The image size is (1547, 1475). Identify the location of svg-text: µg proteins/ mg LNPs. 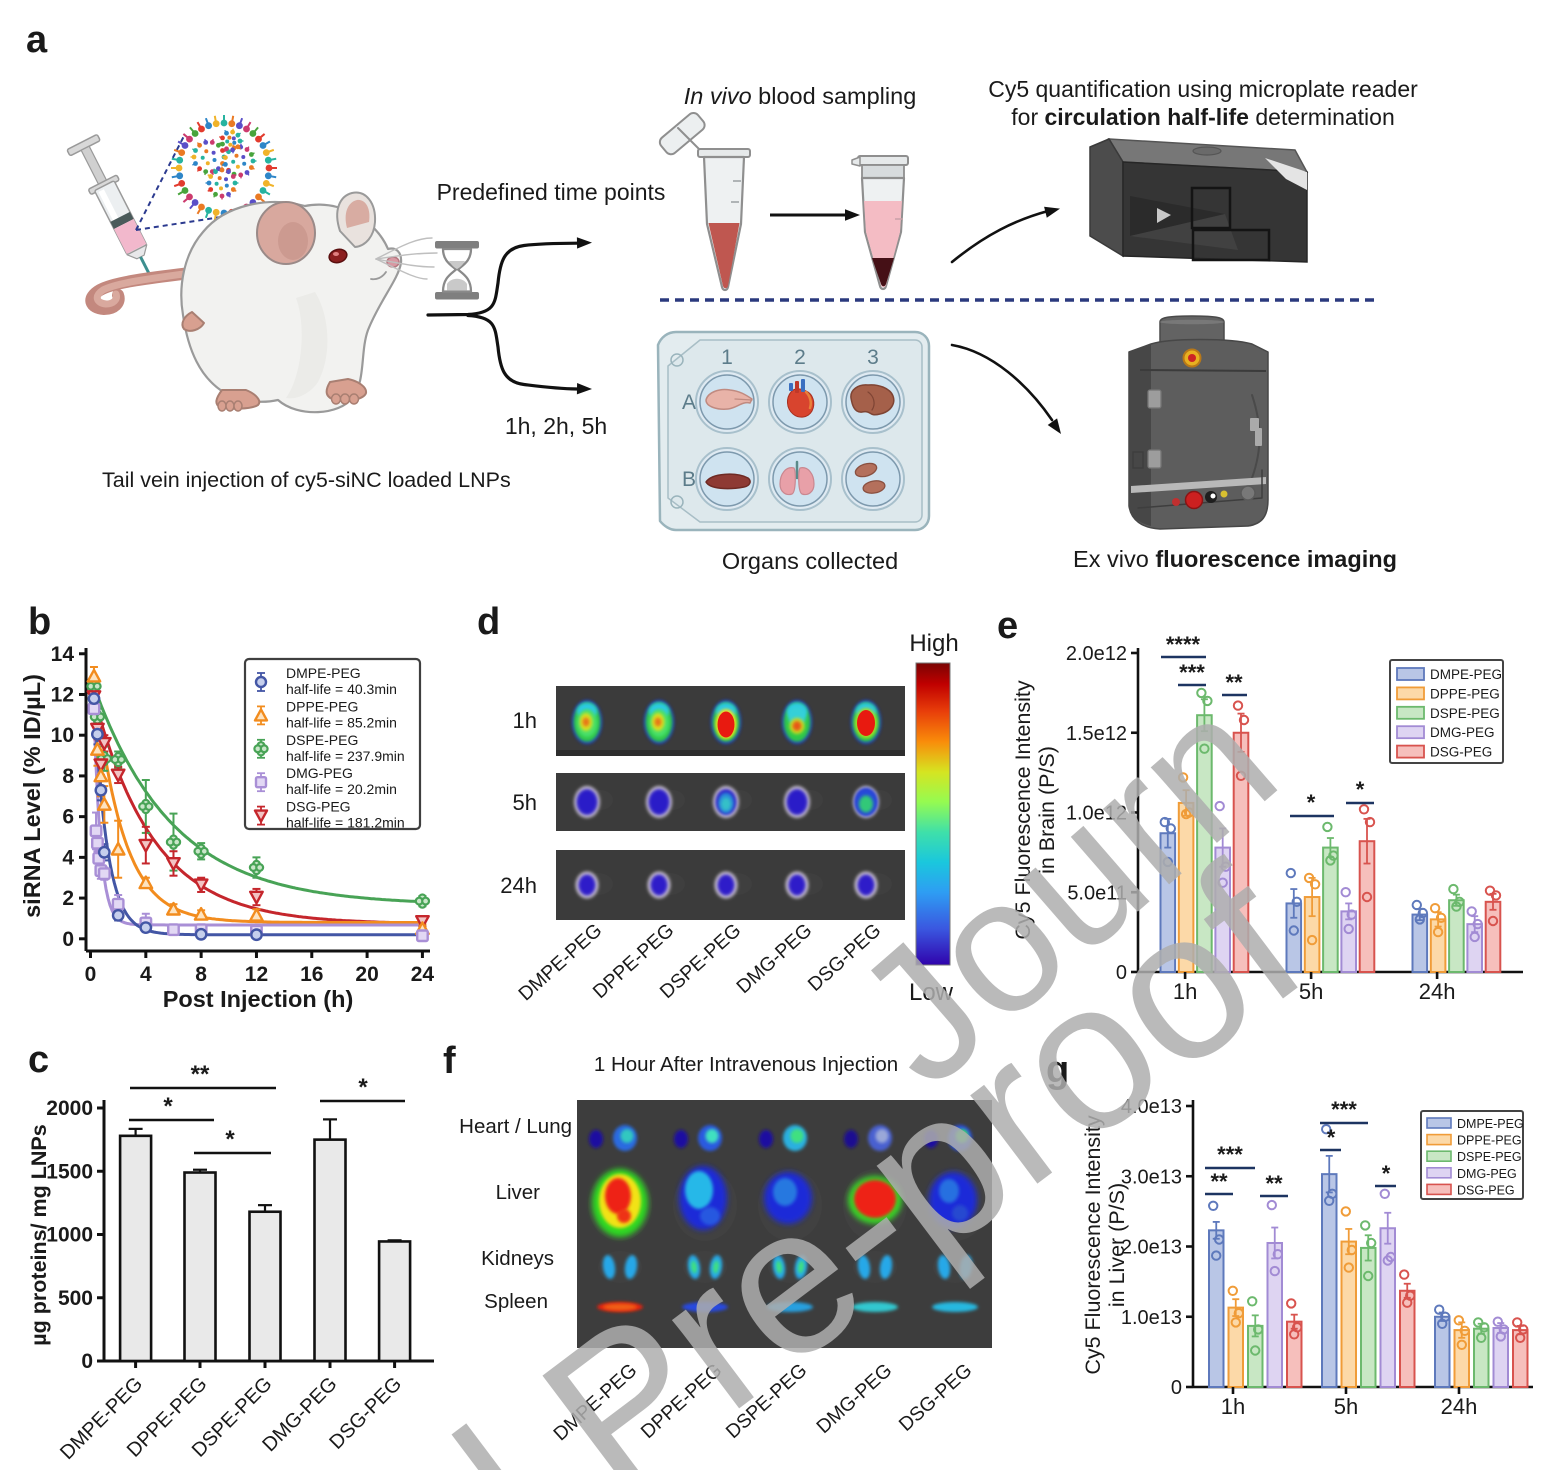
(39, 1234).